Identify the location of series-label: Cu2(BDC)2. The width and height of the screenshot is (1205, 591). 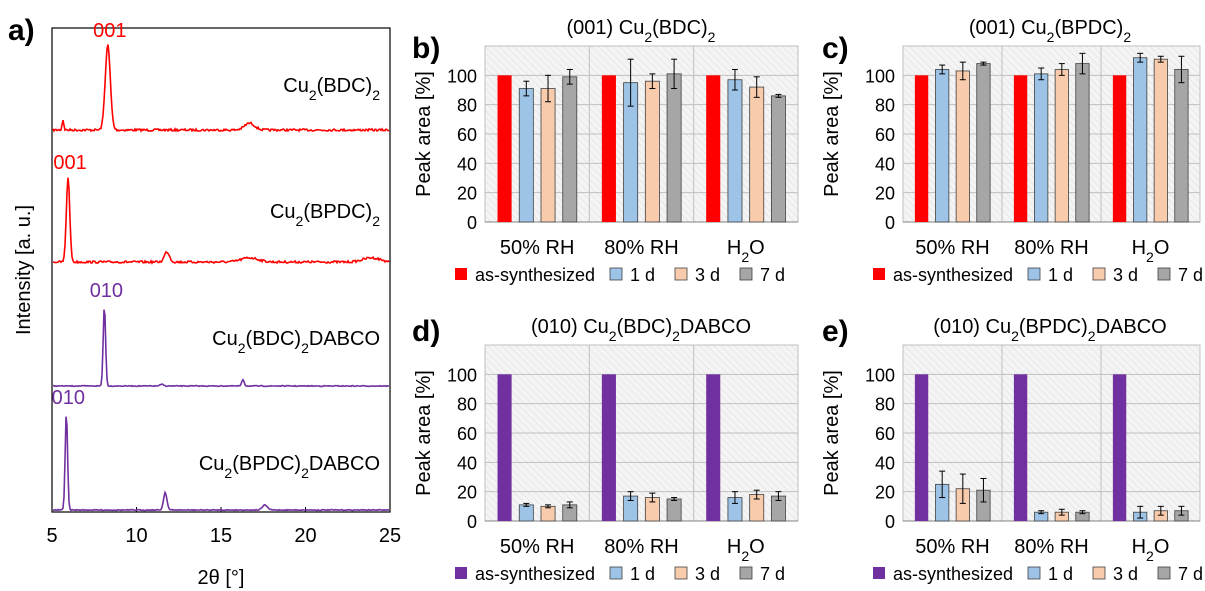
(331, 89).